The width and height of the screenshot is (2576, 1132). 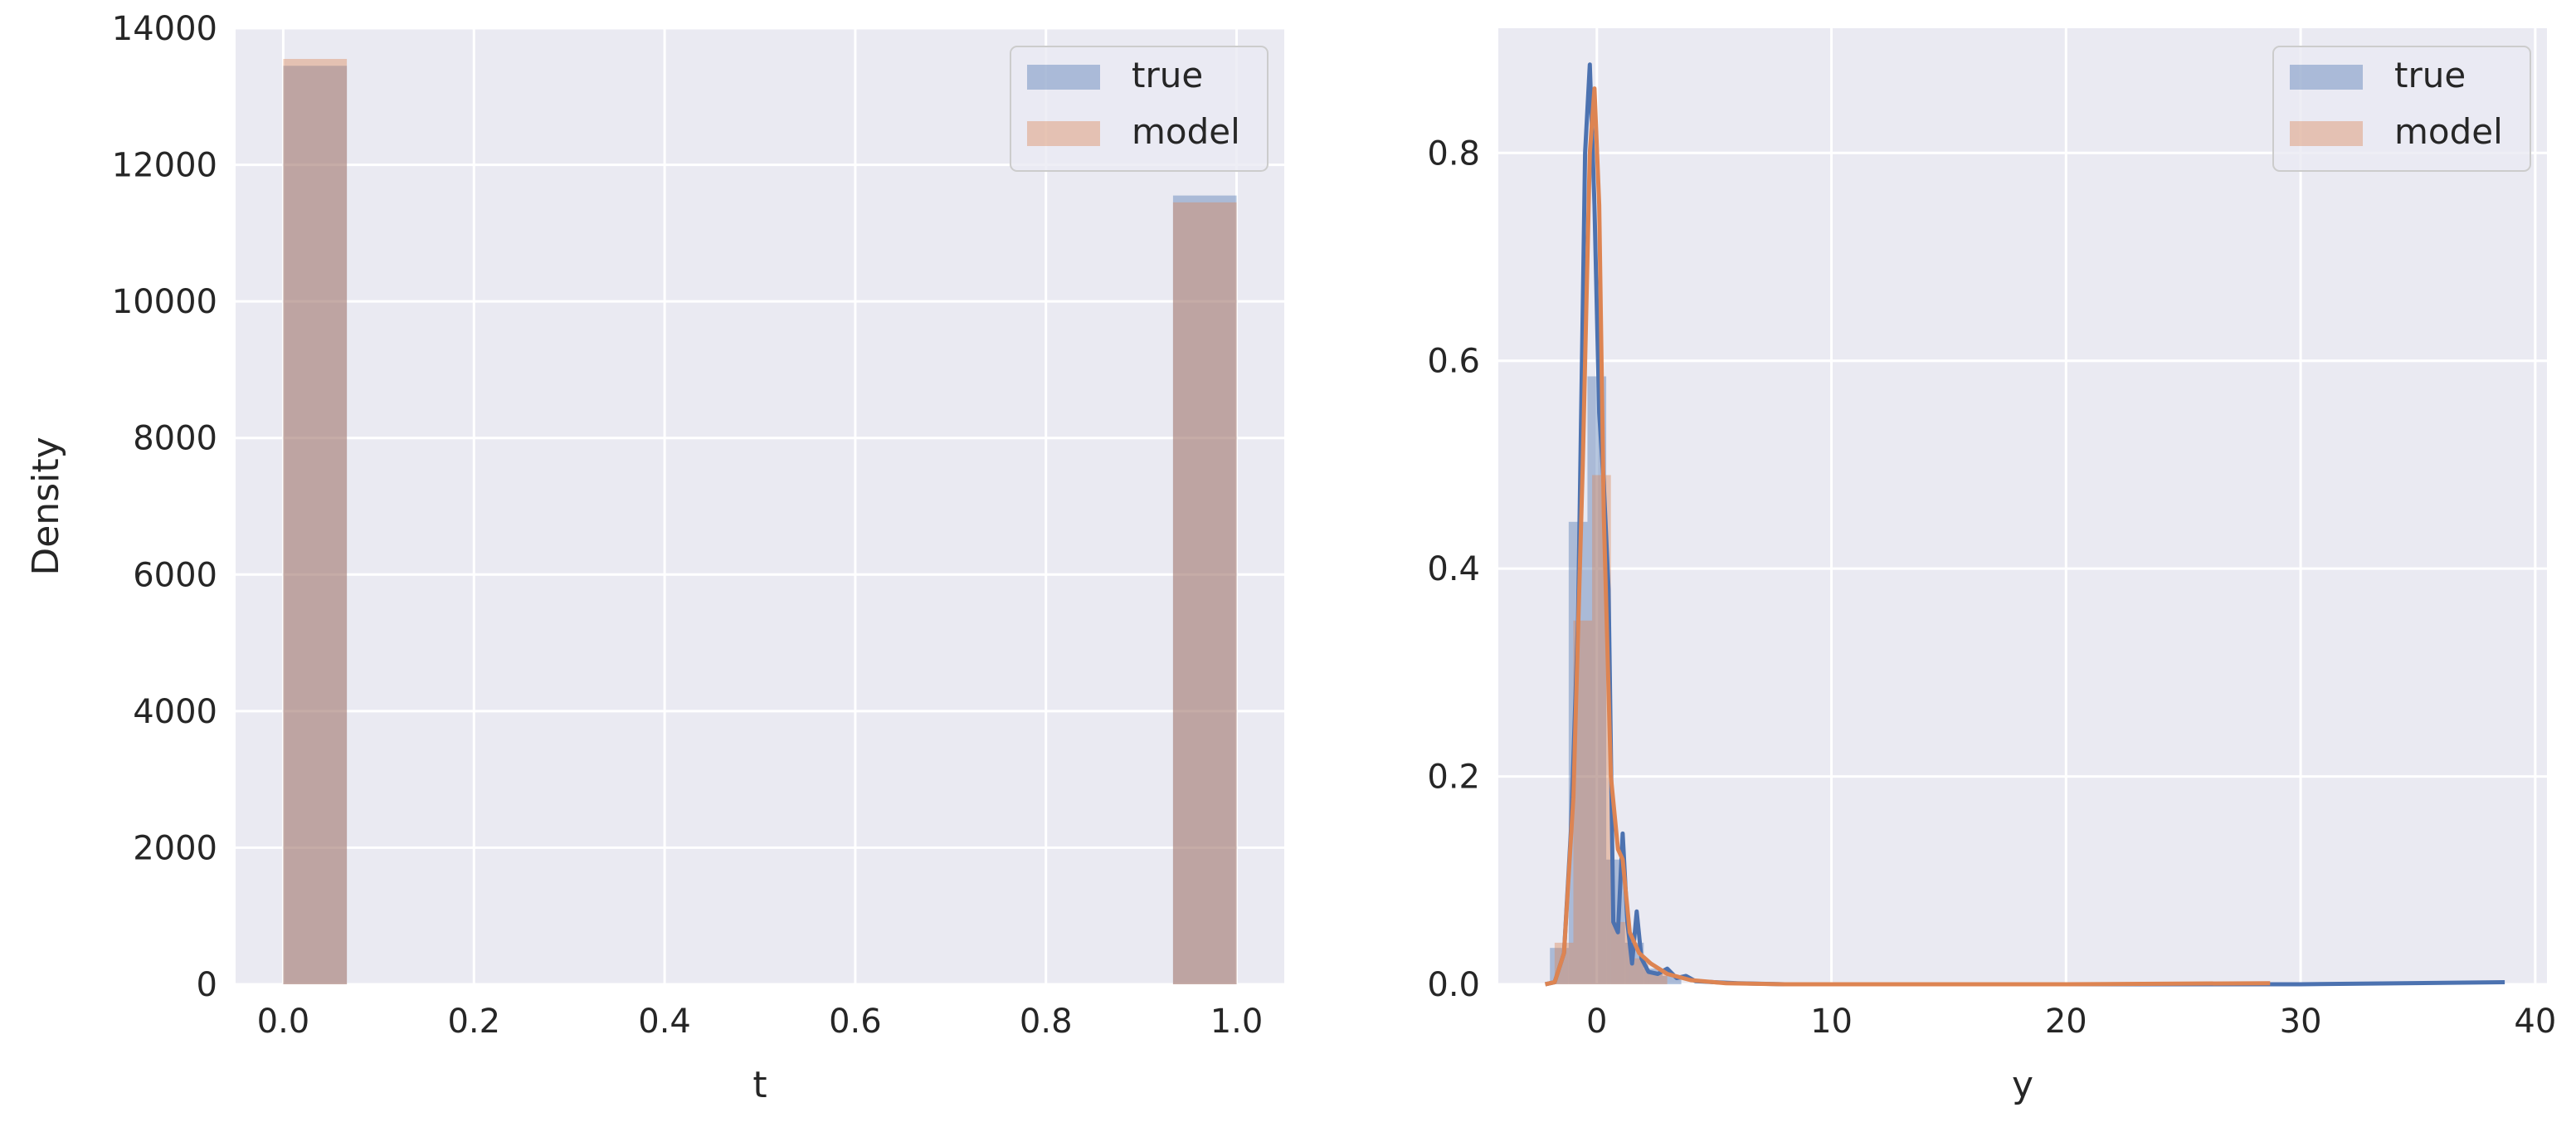 I want to click on legend-left: true model, so click(x=1139, y=109).